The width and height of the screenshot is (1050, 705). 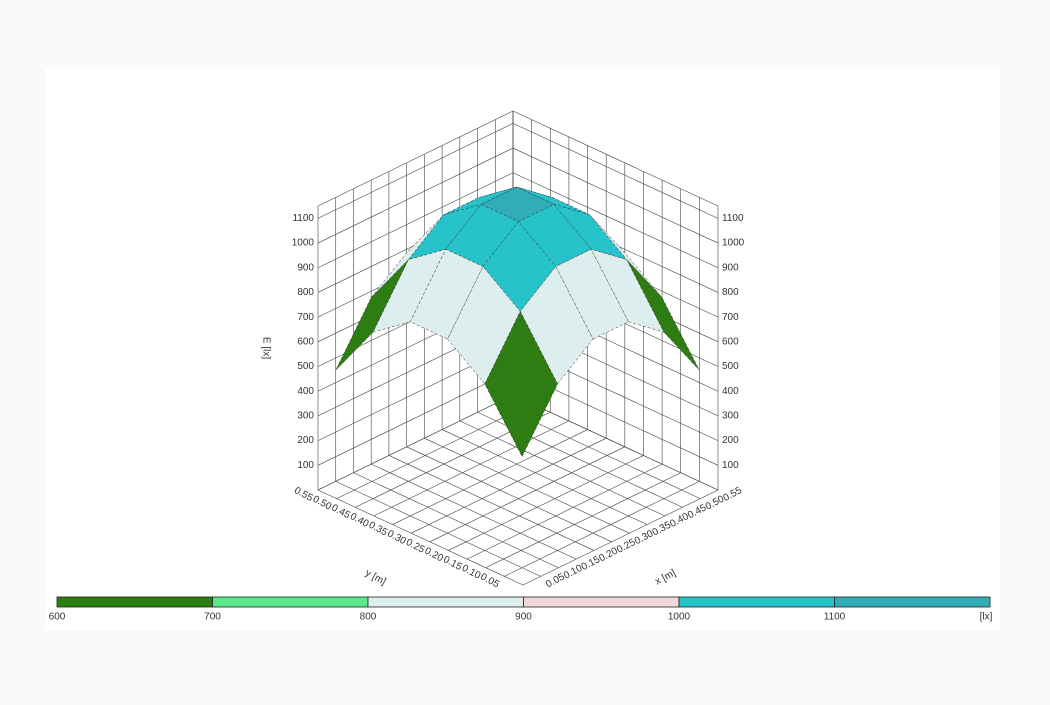 What do you see at coordinates (523, 617) in the screenshot?
I see `colorbar-label: 900` at bounding box center [523, 617].